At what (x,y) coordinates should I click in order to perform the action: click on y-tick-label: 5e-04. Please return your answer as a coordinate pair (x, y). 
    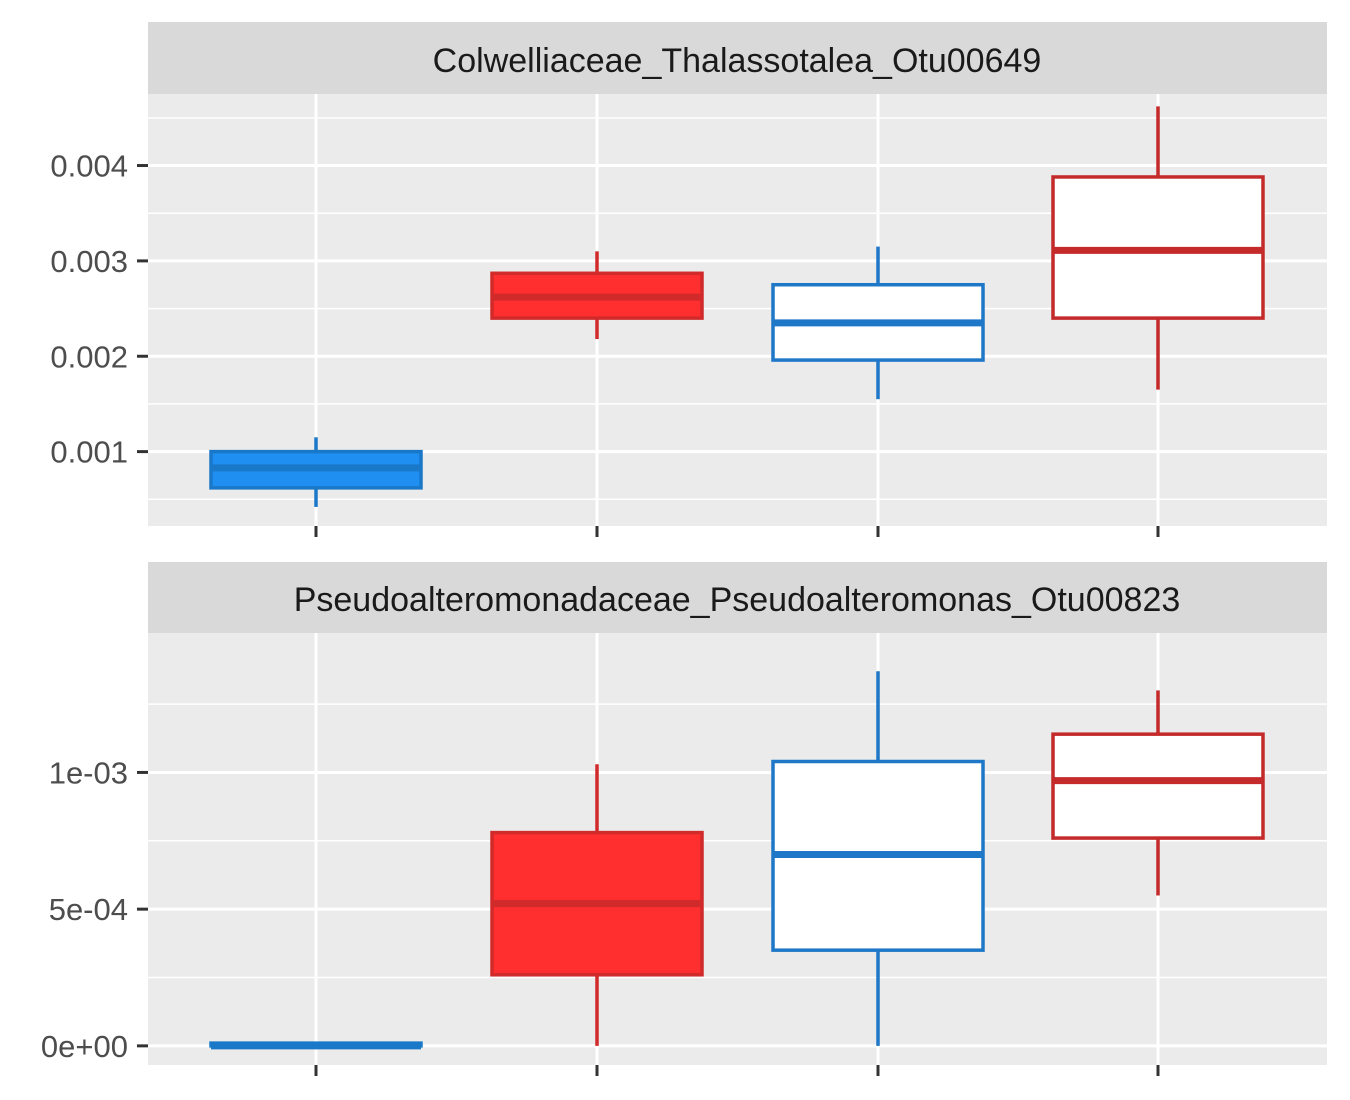
    Looking at the image, I should click on (88, 909).